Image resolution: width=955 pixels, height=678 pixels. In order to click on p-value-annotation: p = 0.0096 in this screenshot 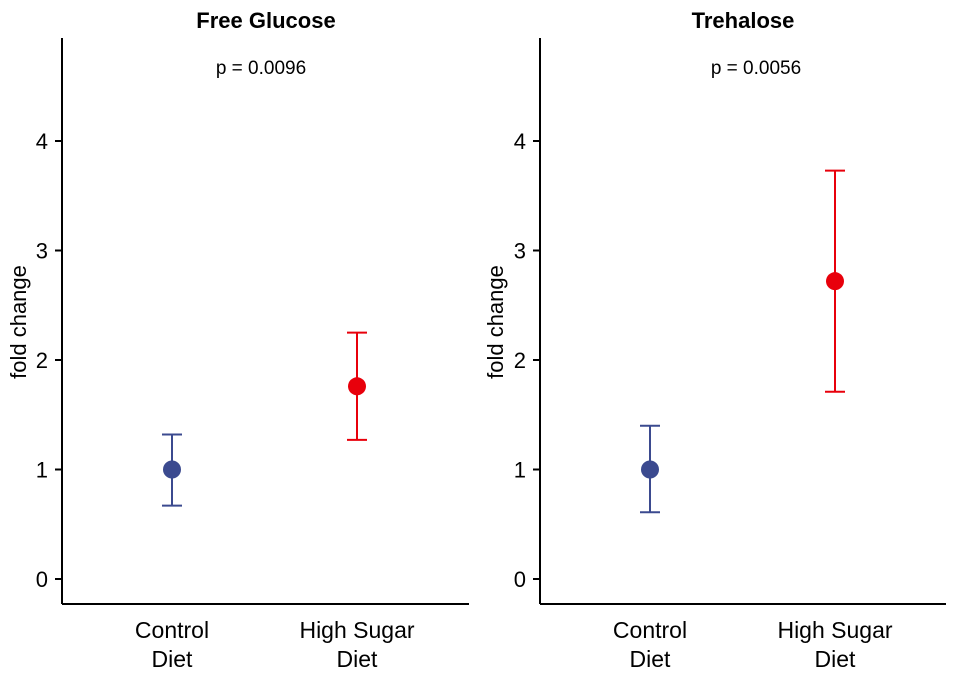, I will do `click(261, 68)`.